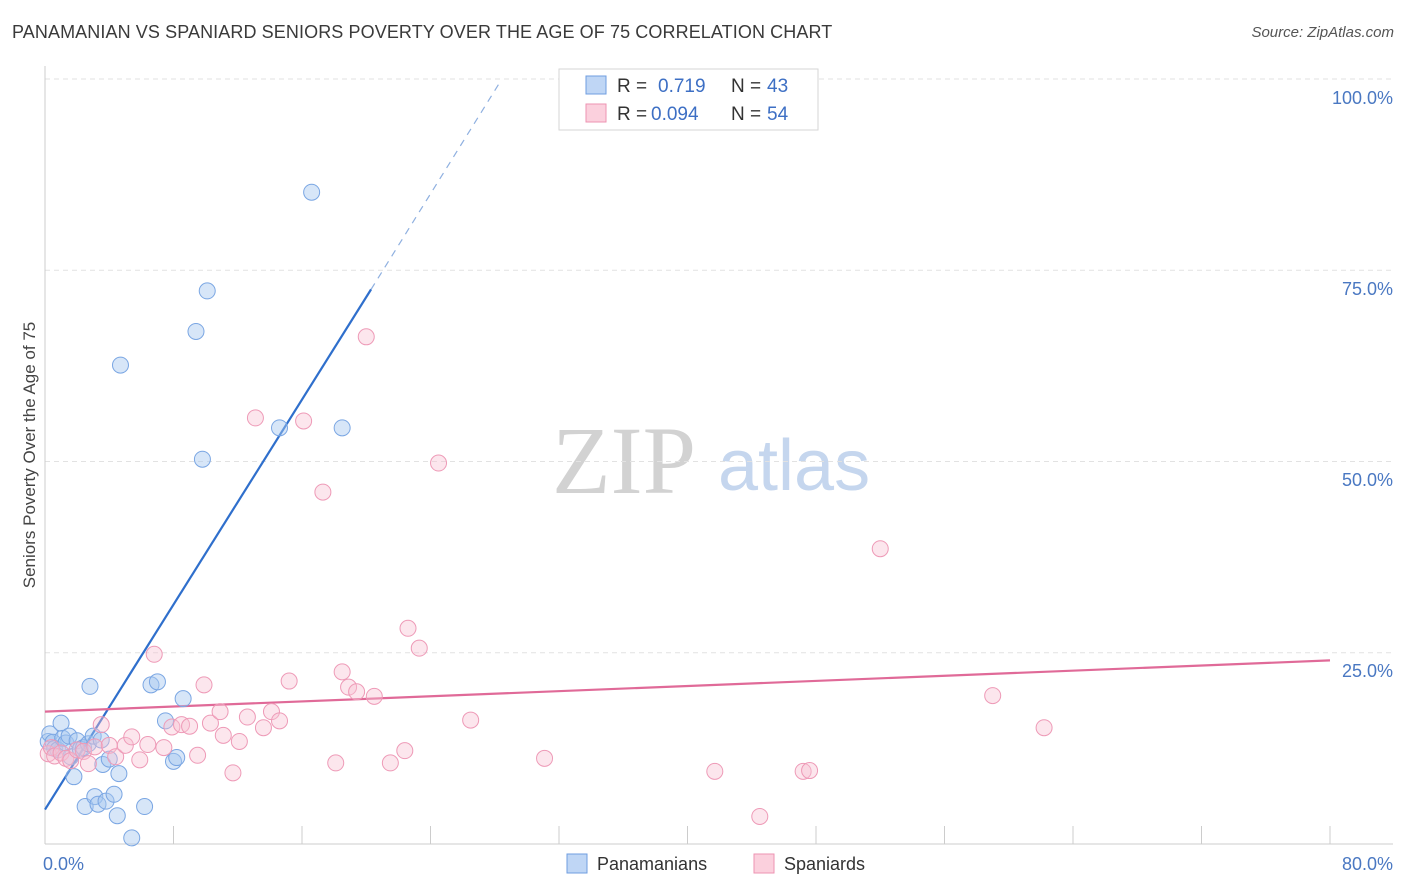 Image resolution: width=1406 pixels, height=892 pixels. I want to click on y-tick-label: 25.0%, so click(1367, 671).